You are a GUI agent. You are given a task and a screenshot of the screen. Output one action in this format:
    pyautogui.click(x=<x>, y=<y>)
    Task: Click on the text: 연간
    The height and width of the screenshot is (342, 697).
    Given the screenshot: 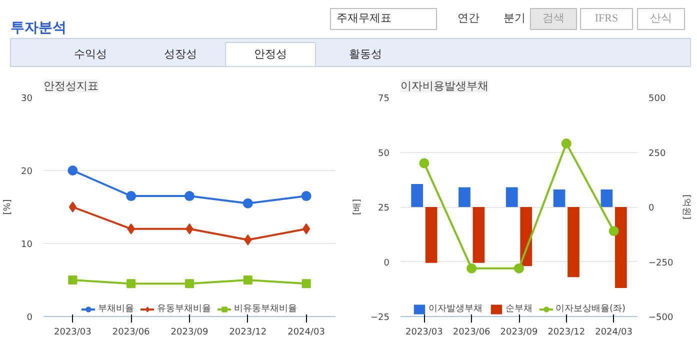 What is the action you would take?
    pyautogui.click(x=469, y=18)
    